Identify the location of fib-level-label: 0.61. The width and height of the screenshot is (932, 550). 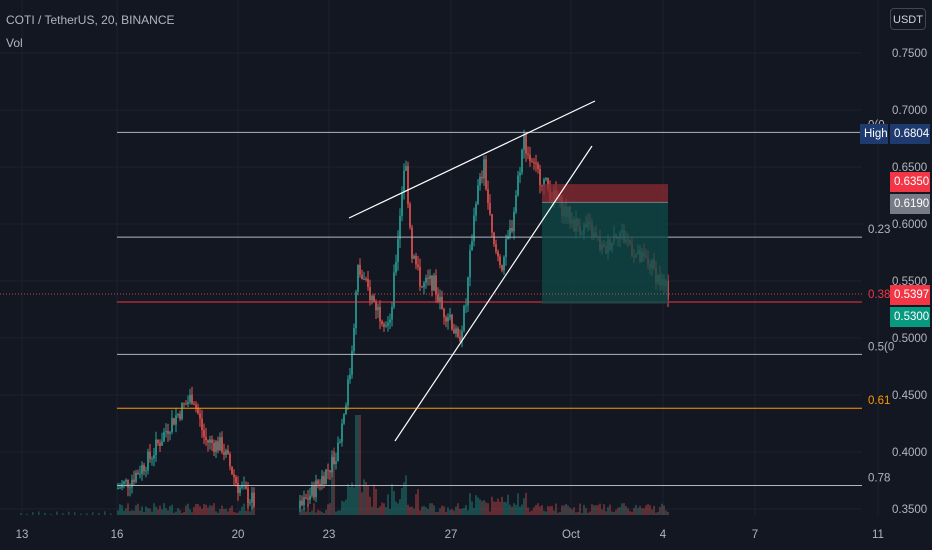
(879, 401).